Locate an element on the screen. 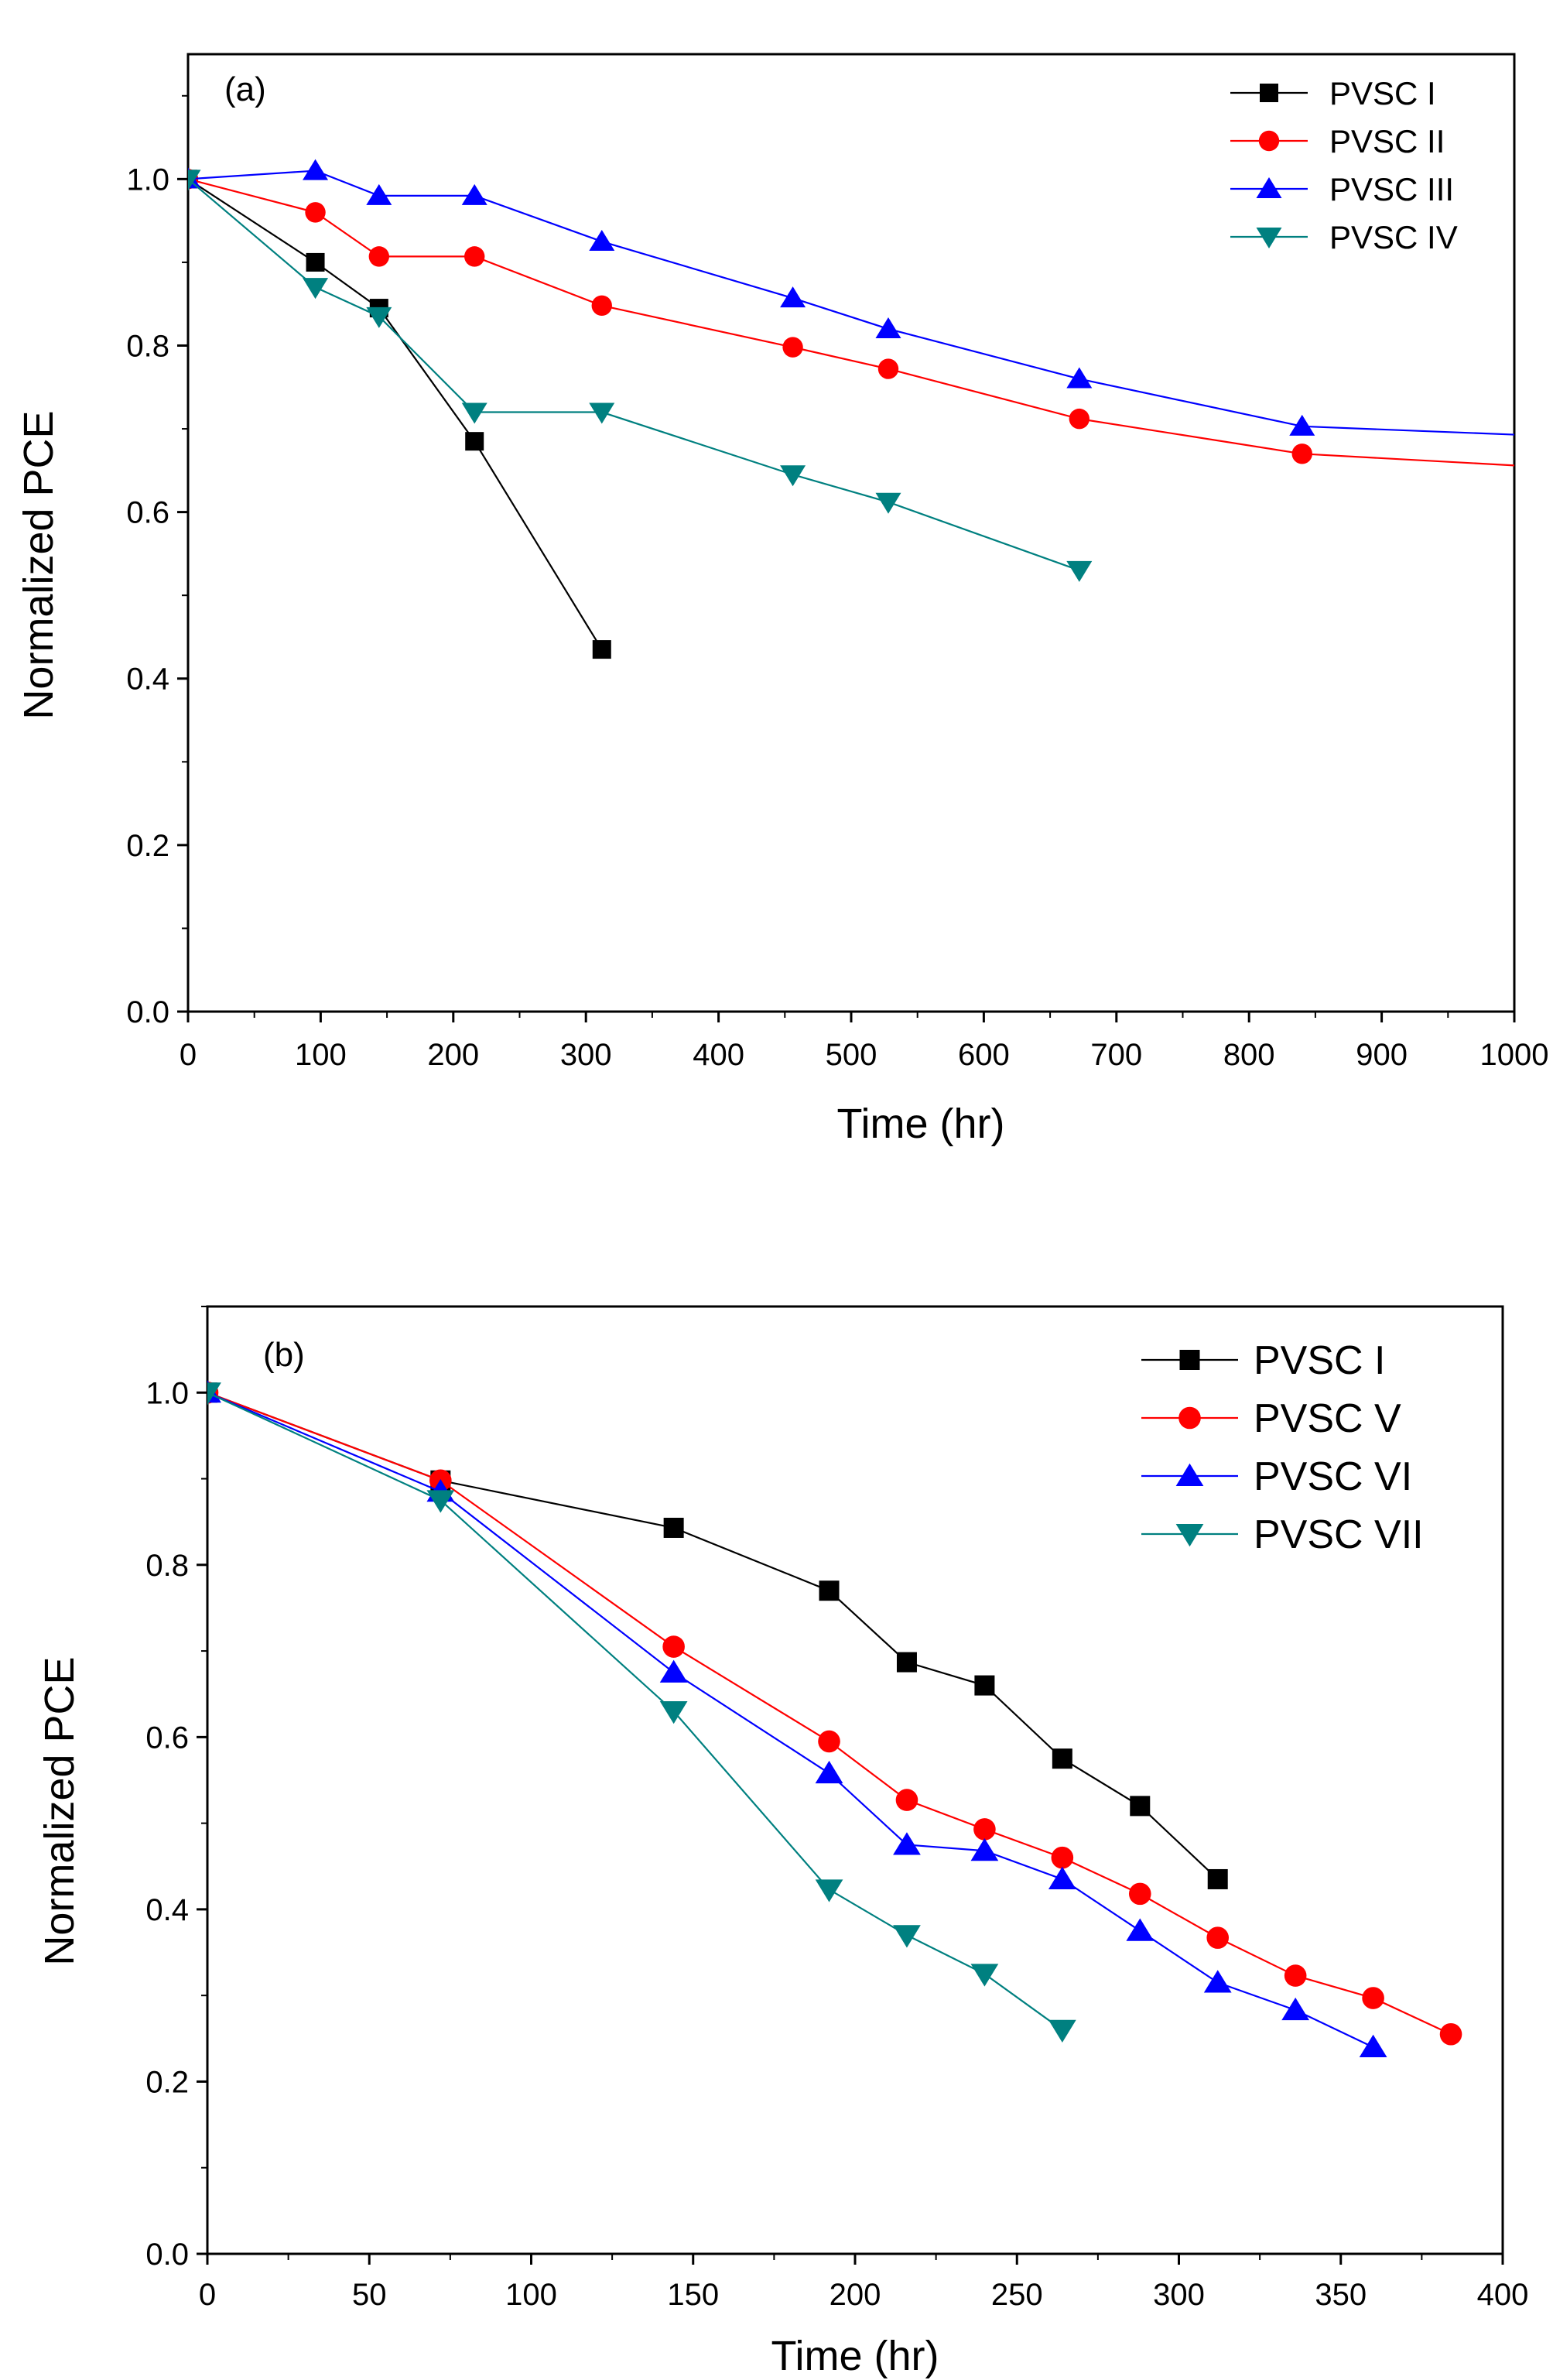 Image resolution: width=1553 pixels, height=2380 pixels. x-tick-label: 500 is located at coordinates (851, 1055).